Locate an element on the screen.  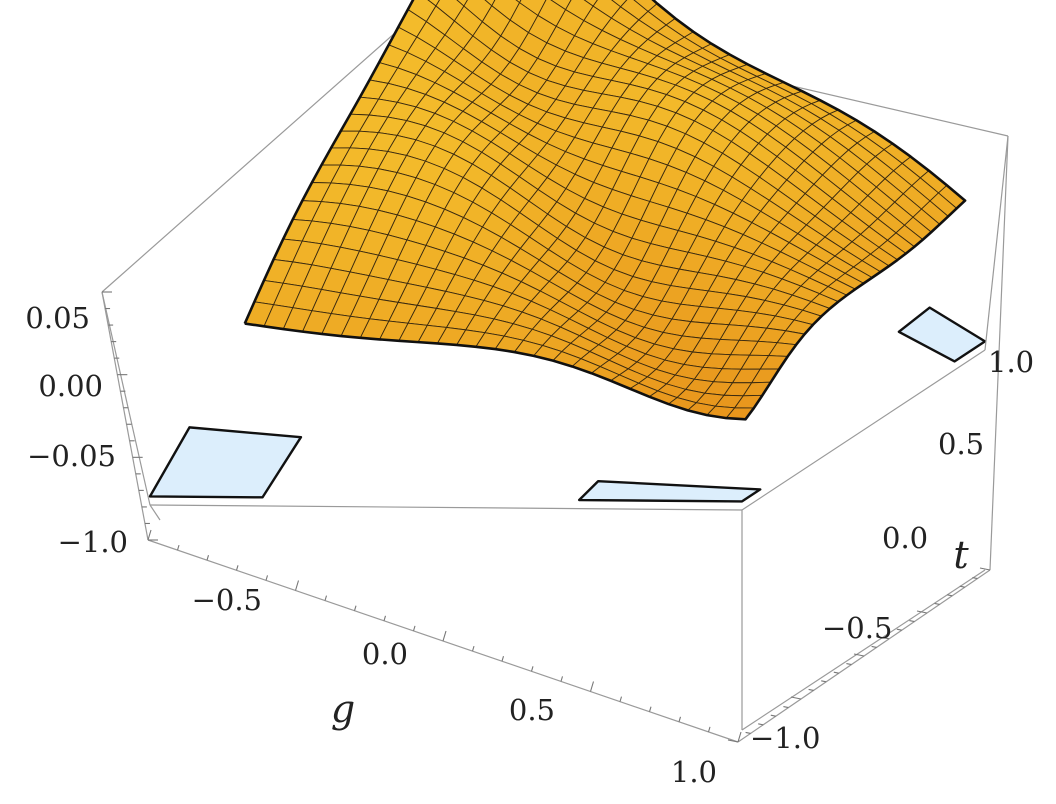
z-tick-label: 0.05 is located at coordinates (57, 318).